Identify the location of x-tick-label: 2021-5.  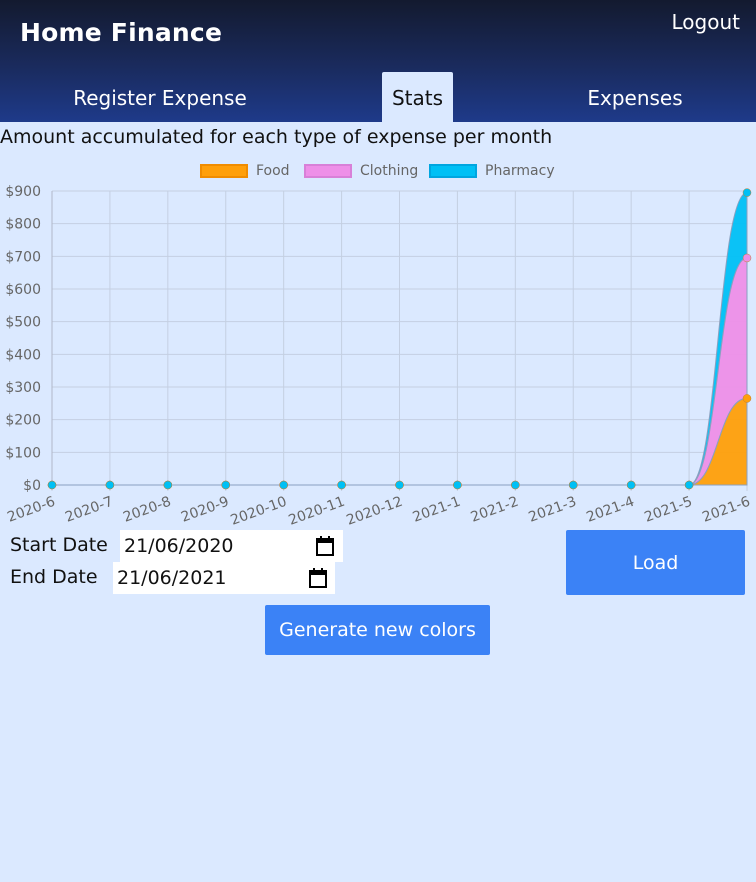
(668, 509).